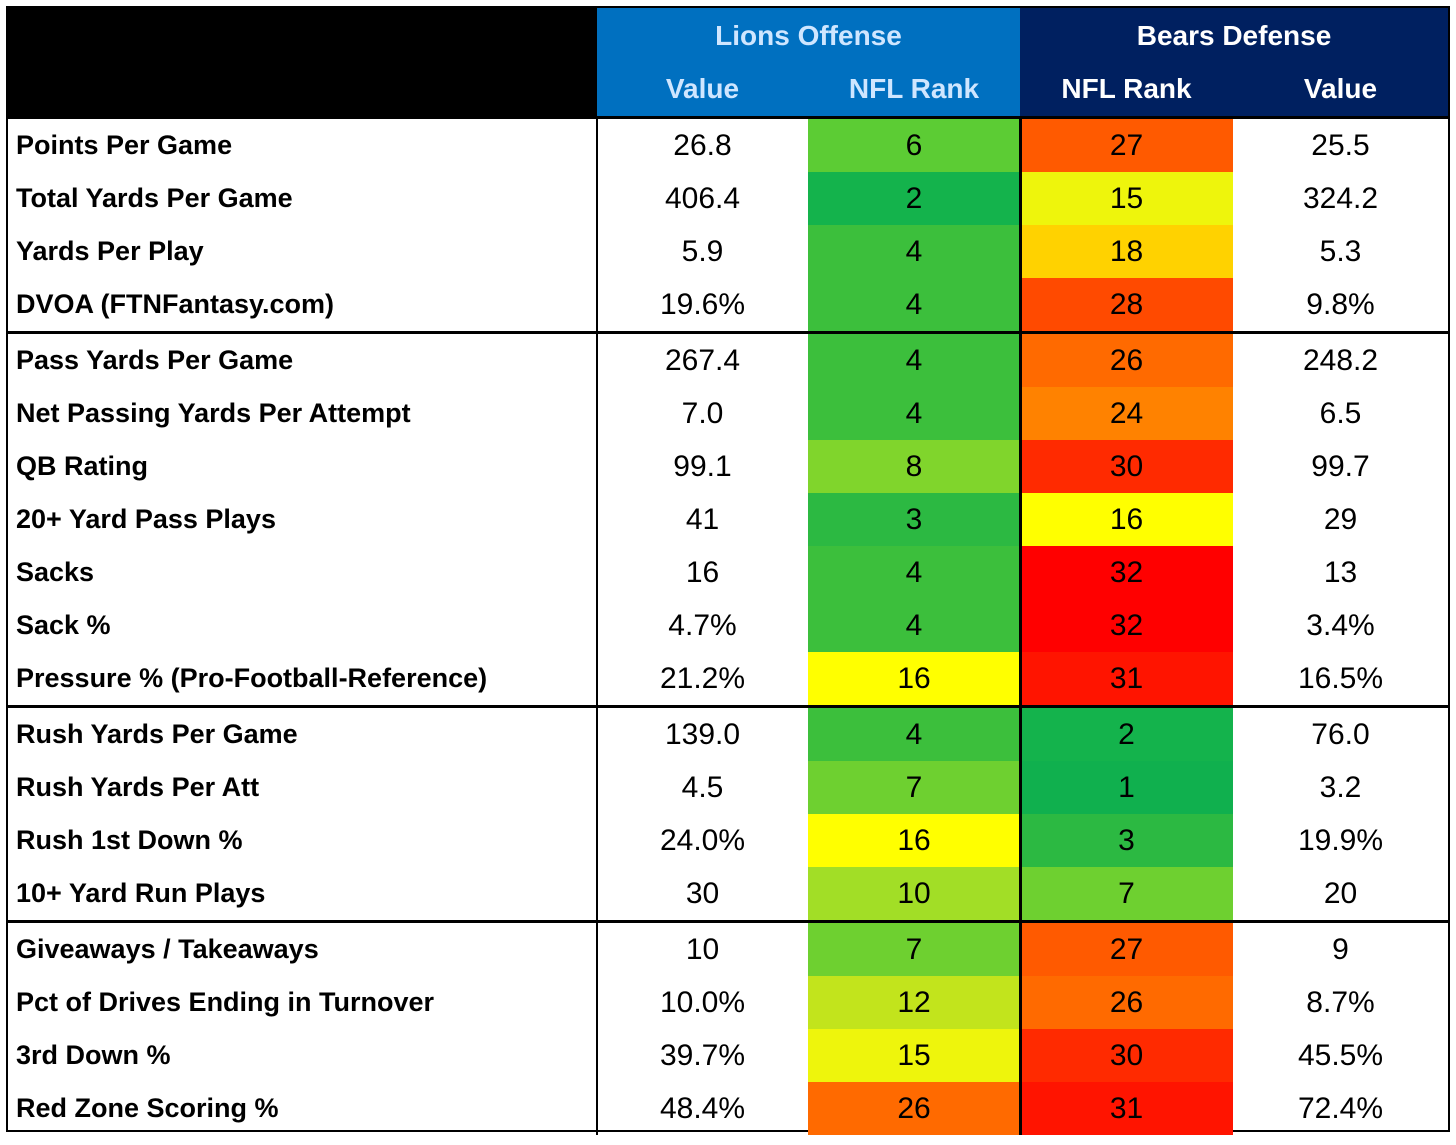 This screenshot has height=1145, width=1456. Describe the element at coordinates (1126, 625) in the screenshot. I see `rank-cell: 32` at that location.